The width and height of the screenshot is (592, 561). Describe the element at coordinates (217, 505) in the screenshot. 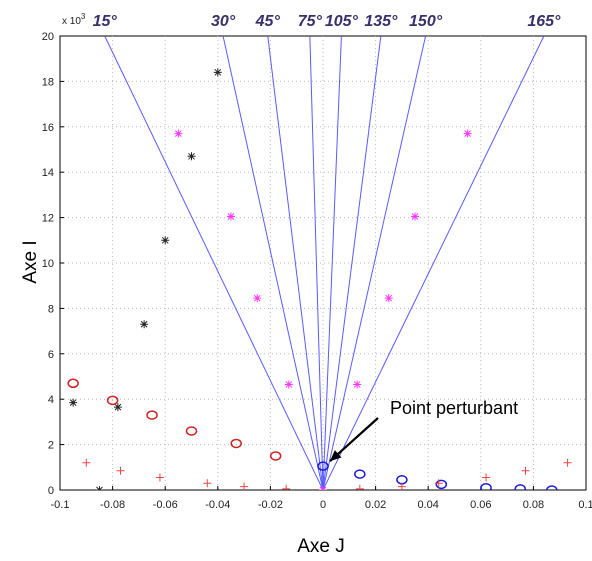

I see `x-tick-label: -0.04` at that location.